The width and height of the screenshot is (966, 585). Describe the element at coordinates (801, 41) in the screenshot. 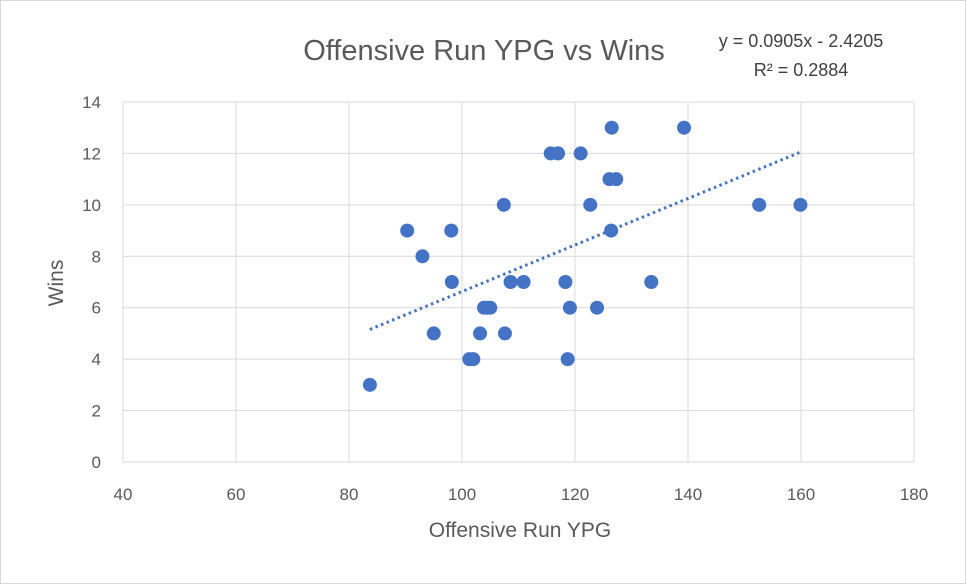

I see `trendline-equation: y = 0.0905x - 2.4205` at that location.